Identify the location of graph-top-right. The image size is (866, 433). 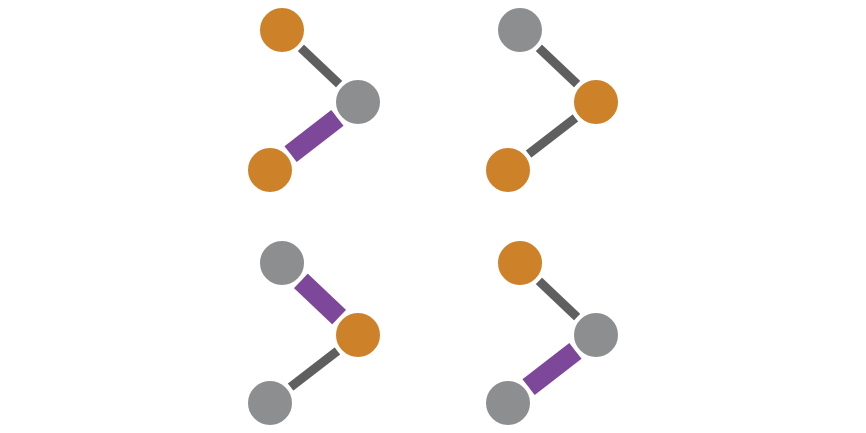
(552, 100).